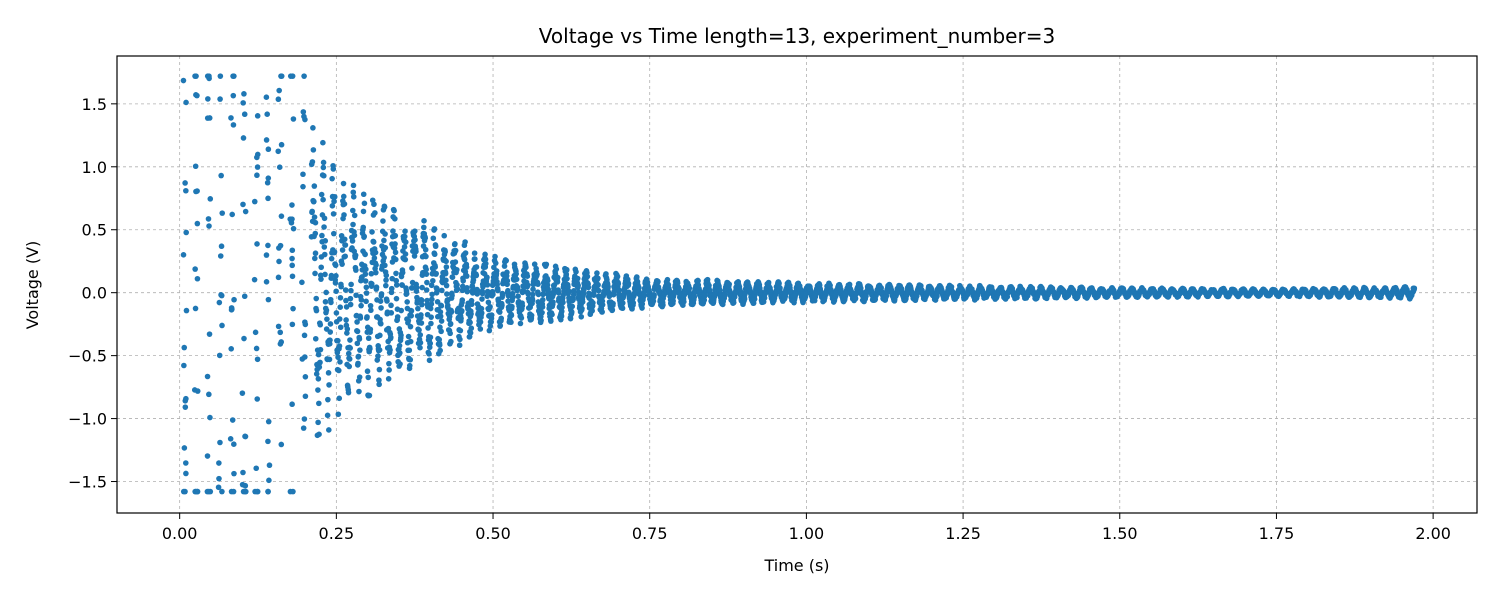 The image size is (1500, 604). Describe the element at coordinates (94, 167) in the screenshot. I see `y-tick-label: 1.0` at that location.